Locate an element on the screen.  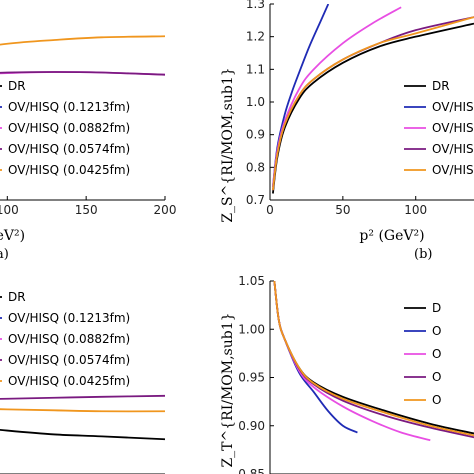
x-tick-label: 150 is located at coordinates (86, 210).